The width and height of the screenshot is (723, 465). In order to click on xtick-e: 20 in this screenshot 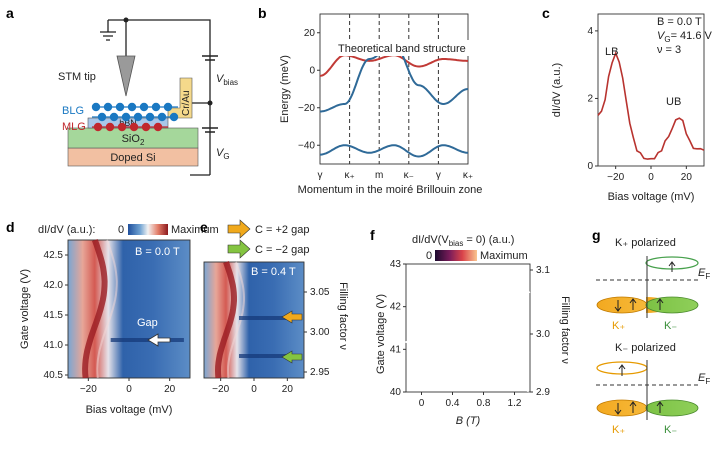, I will do `click(288, 389)`.